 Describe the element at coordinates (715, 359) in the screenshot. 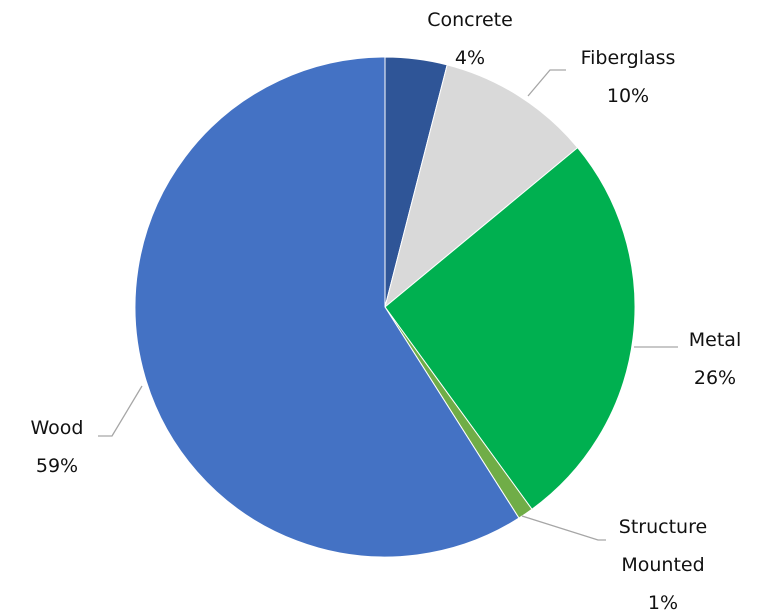

I see `data-label: Metal 26%` at that location.